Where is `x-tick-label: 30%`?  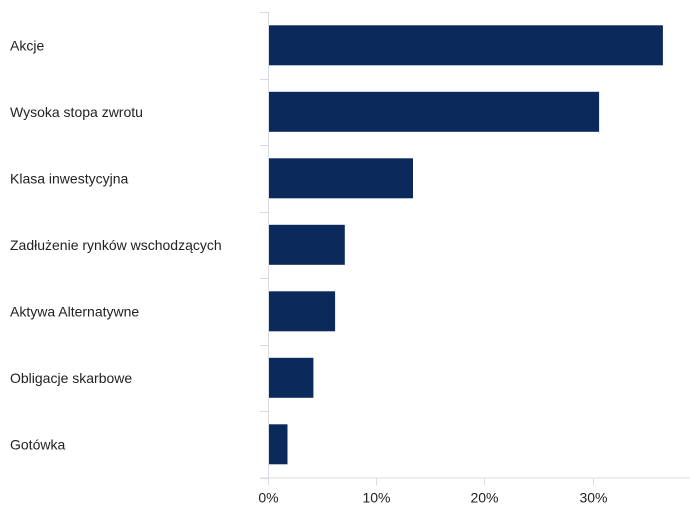 x-tick-label: 30% is located at coordinates (593, 498).